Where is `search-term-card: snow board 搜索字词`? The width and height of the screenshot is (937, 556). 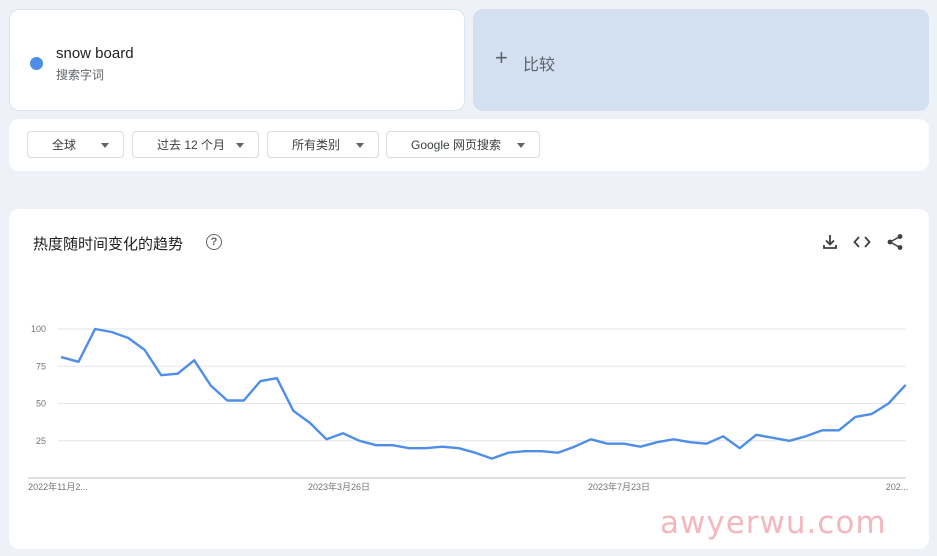
search-term-card: snow board 搜索字词 is located at coordinates (237, 60).